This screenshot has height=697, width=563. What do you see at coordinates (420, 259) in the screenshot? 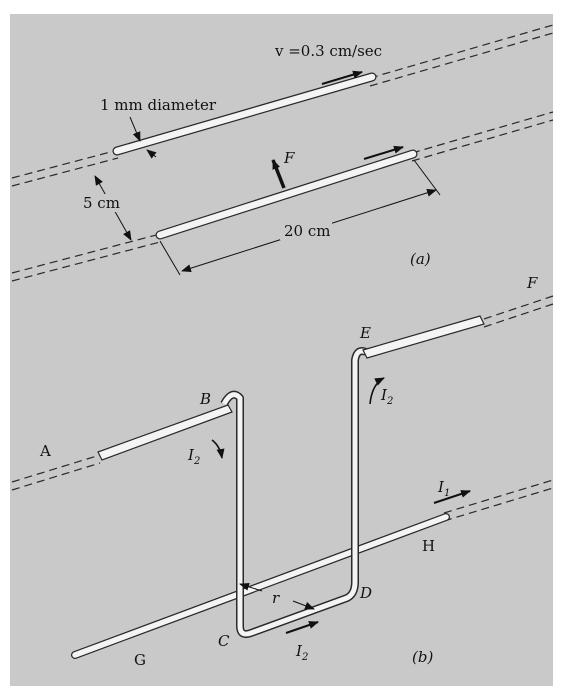
I see `panel-label-a: (a)` at bounding box center [420, 259].